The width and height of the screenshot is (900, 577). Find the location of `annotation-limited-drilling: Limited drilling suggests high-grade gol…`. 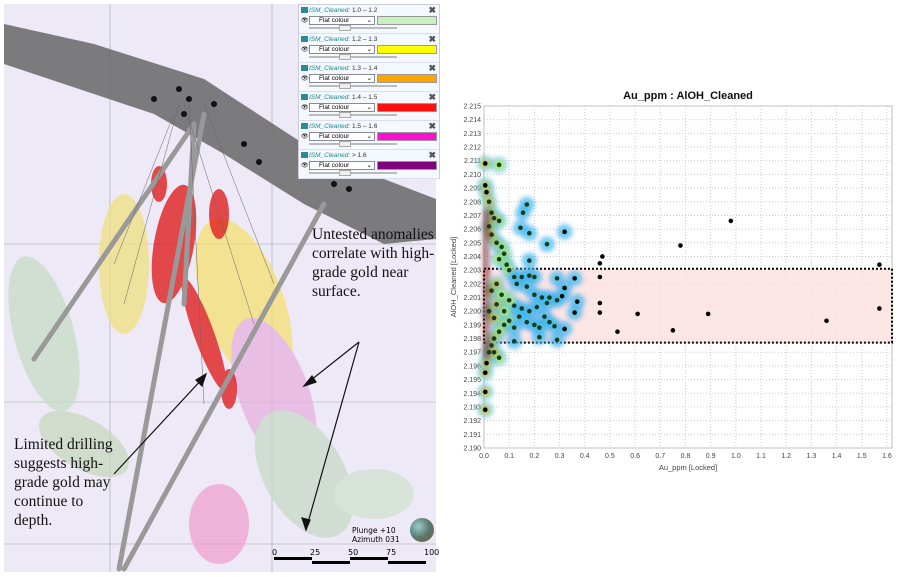

annotation-limited-drilling: Limited drilling suggests high-grade gol… is located at coordinates (63, 482).